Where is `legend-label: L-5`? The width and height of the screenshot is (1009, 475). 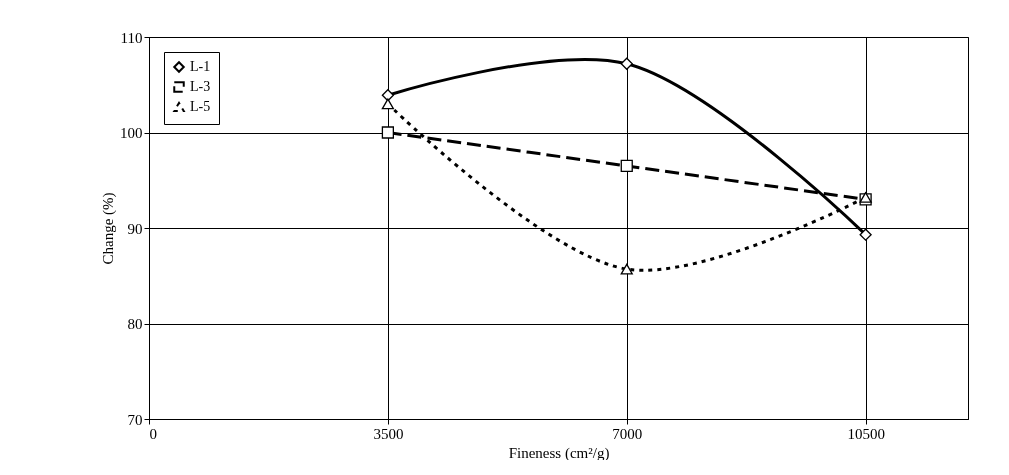 legend-label: L-5 is located at coordinates (200, 106).